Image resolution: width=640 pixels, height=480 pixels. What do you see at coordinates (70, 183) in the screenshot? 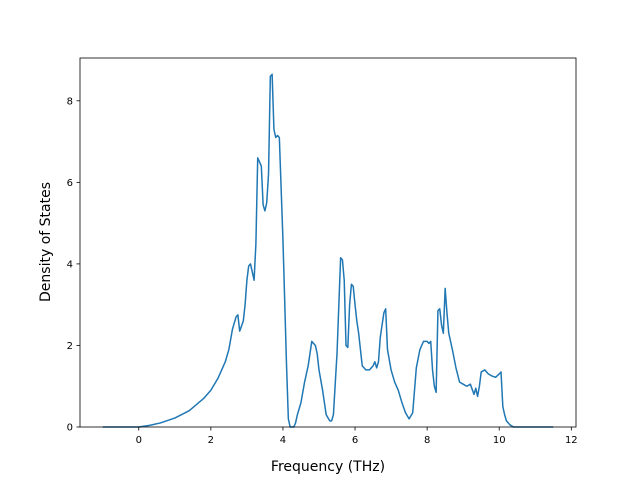
I see `y-tick-label: 6` at bounding box center [70, 183].